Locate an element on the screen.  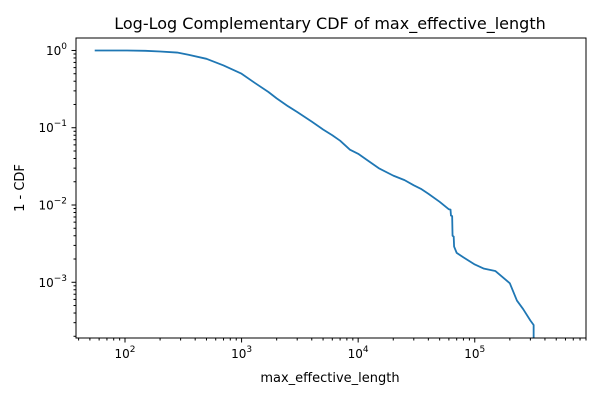
x-tick-label: 10³ is located at coordinates (241, 353).